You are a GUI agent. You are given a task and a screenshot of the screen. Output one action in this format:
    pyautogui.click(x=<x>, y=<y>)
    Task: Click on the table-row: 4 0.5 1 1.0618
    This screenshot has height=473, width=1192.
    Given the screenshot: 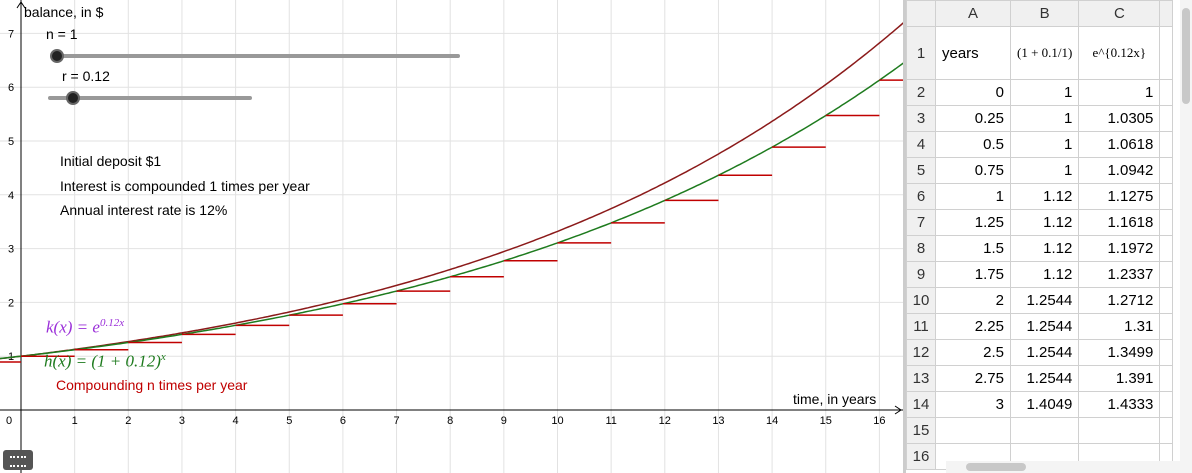 What is the action you would take?
    pyautogui.click(x=1040, y=144)
    